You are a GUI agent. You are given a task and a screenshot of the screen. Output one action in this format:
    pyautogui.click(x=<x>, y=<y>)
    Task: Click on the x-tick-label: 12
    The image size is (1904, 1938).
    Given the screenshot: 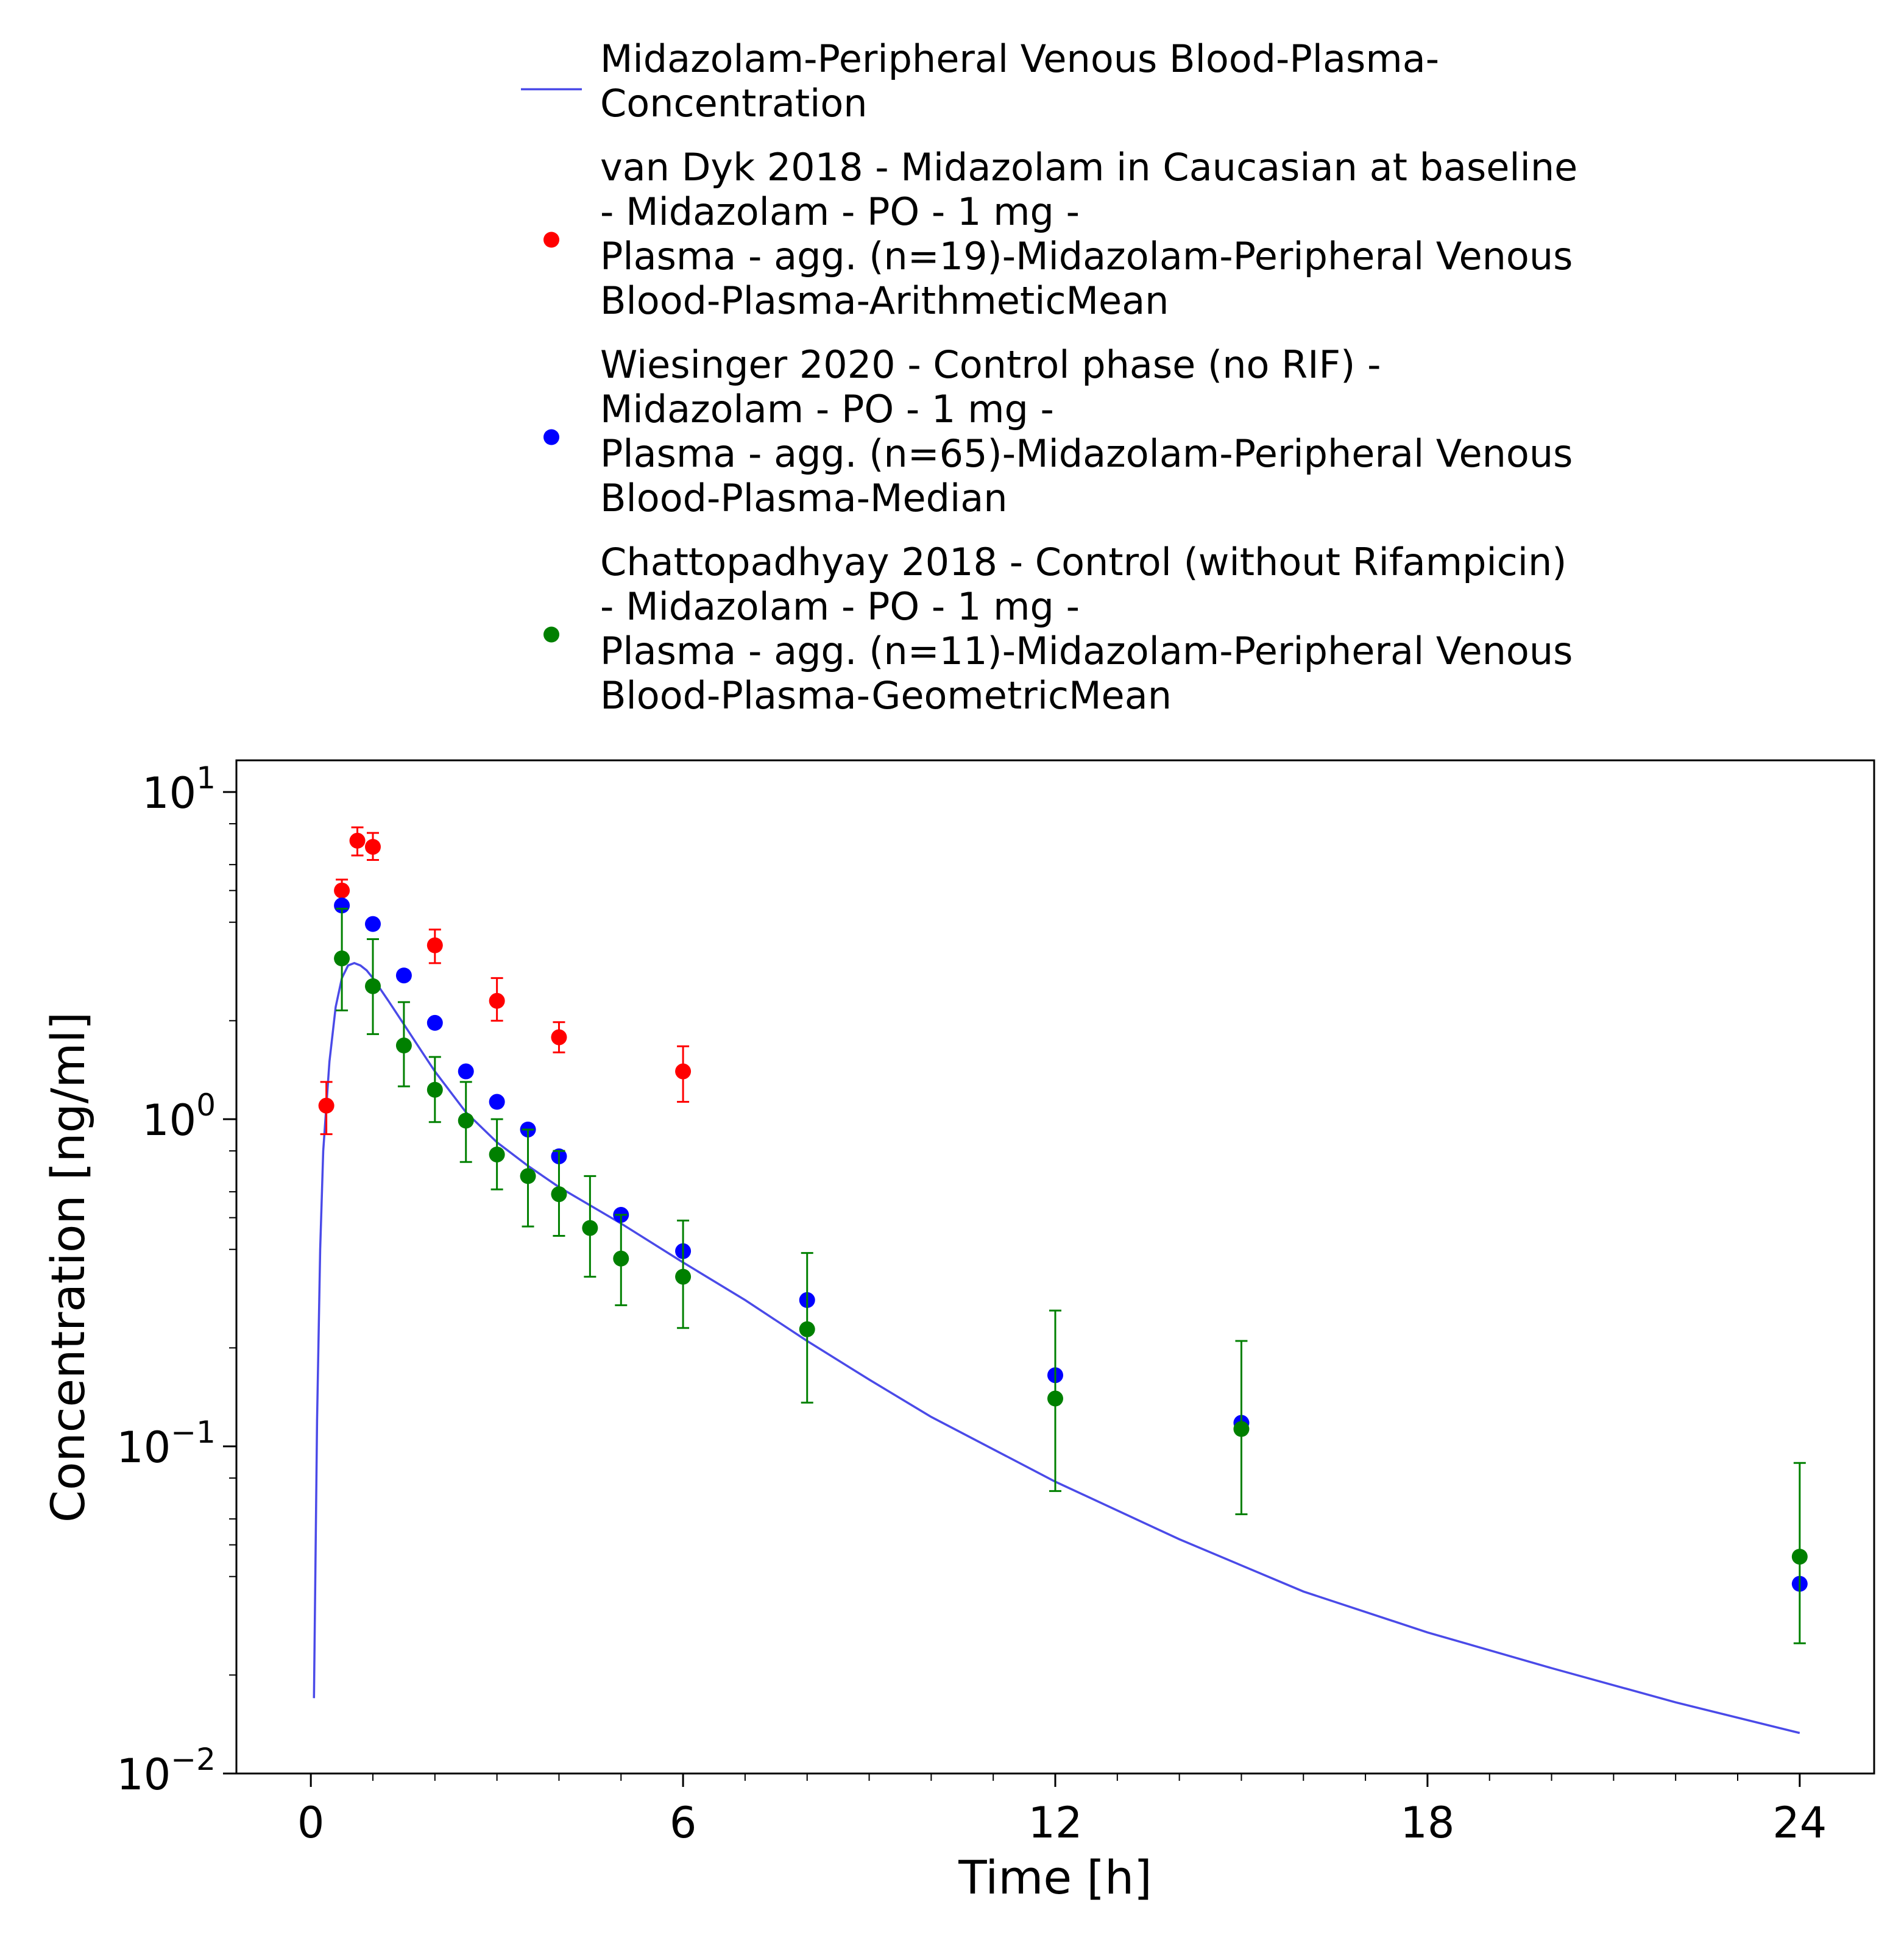 What is the action you would take?
    pyautogui.click(x=1055, y=1823)
    